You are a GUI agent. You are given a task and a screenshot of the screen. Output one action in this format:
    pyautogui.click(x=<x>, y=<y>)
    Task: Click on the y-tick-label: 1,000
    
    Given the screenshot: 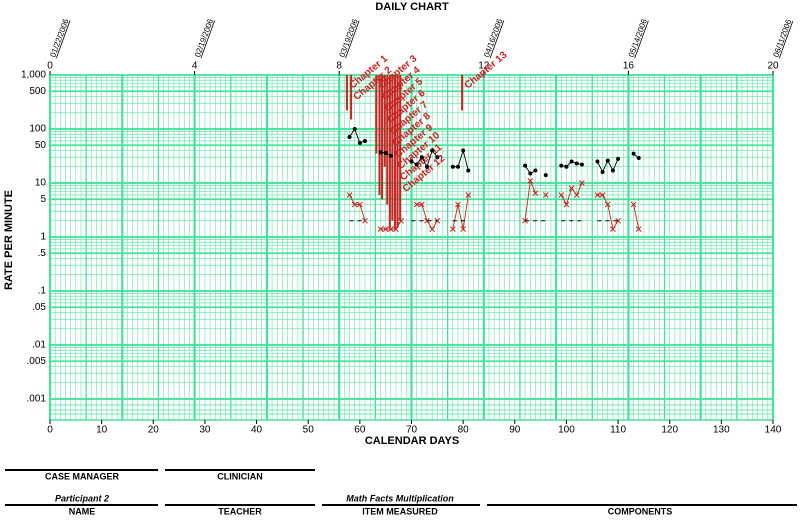 What is the action you would take?
    pyautogui.click(x=33, y=75)
    